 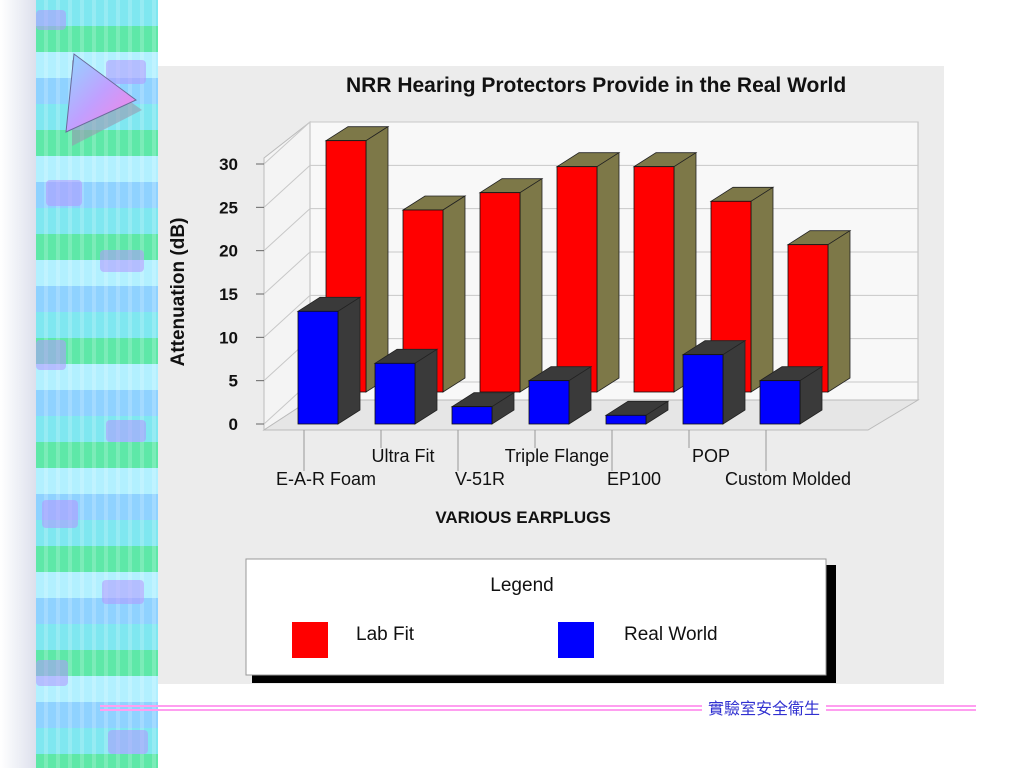 What do you see at coordinates (764, 709) in the screenshot?
I see `footer-label: 實驗室安全衛生` at bounding box center [764, 709].